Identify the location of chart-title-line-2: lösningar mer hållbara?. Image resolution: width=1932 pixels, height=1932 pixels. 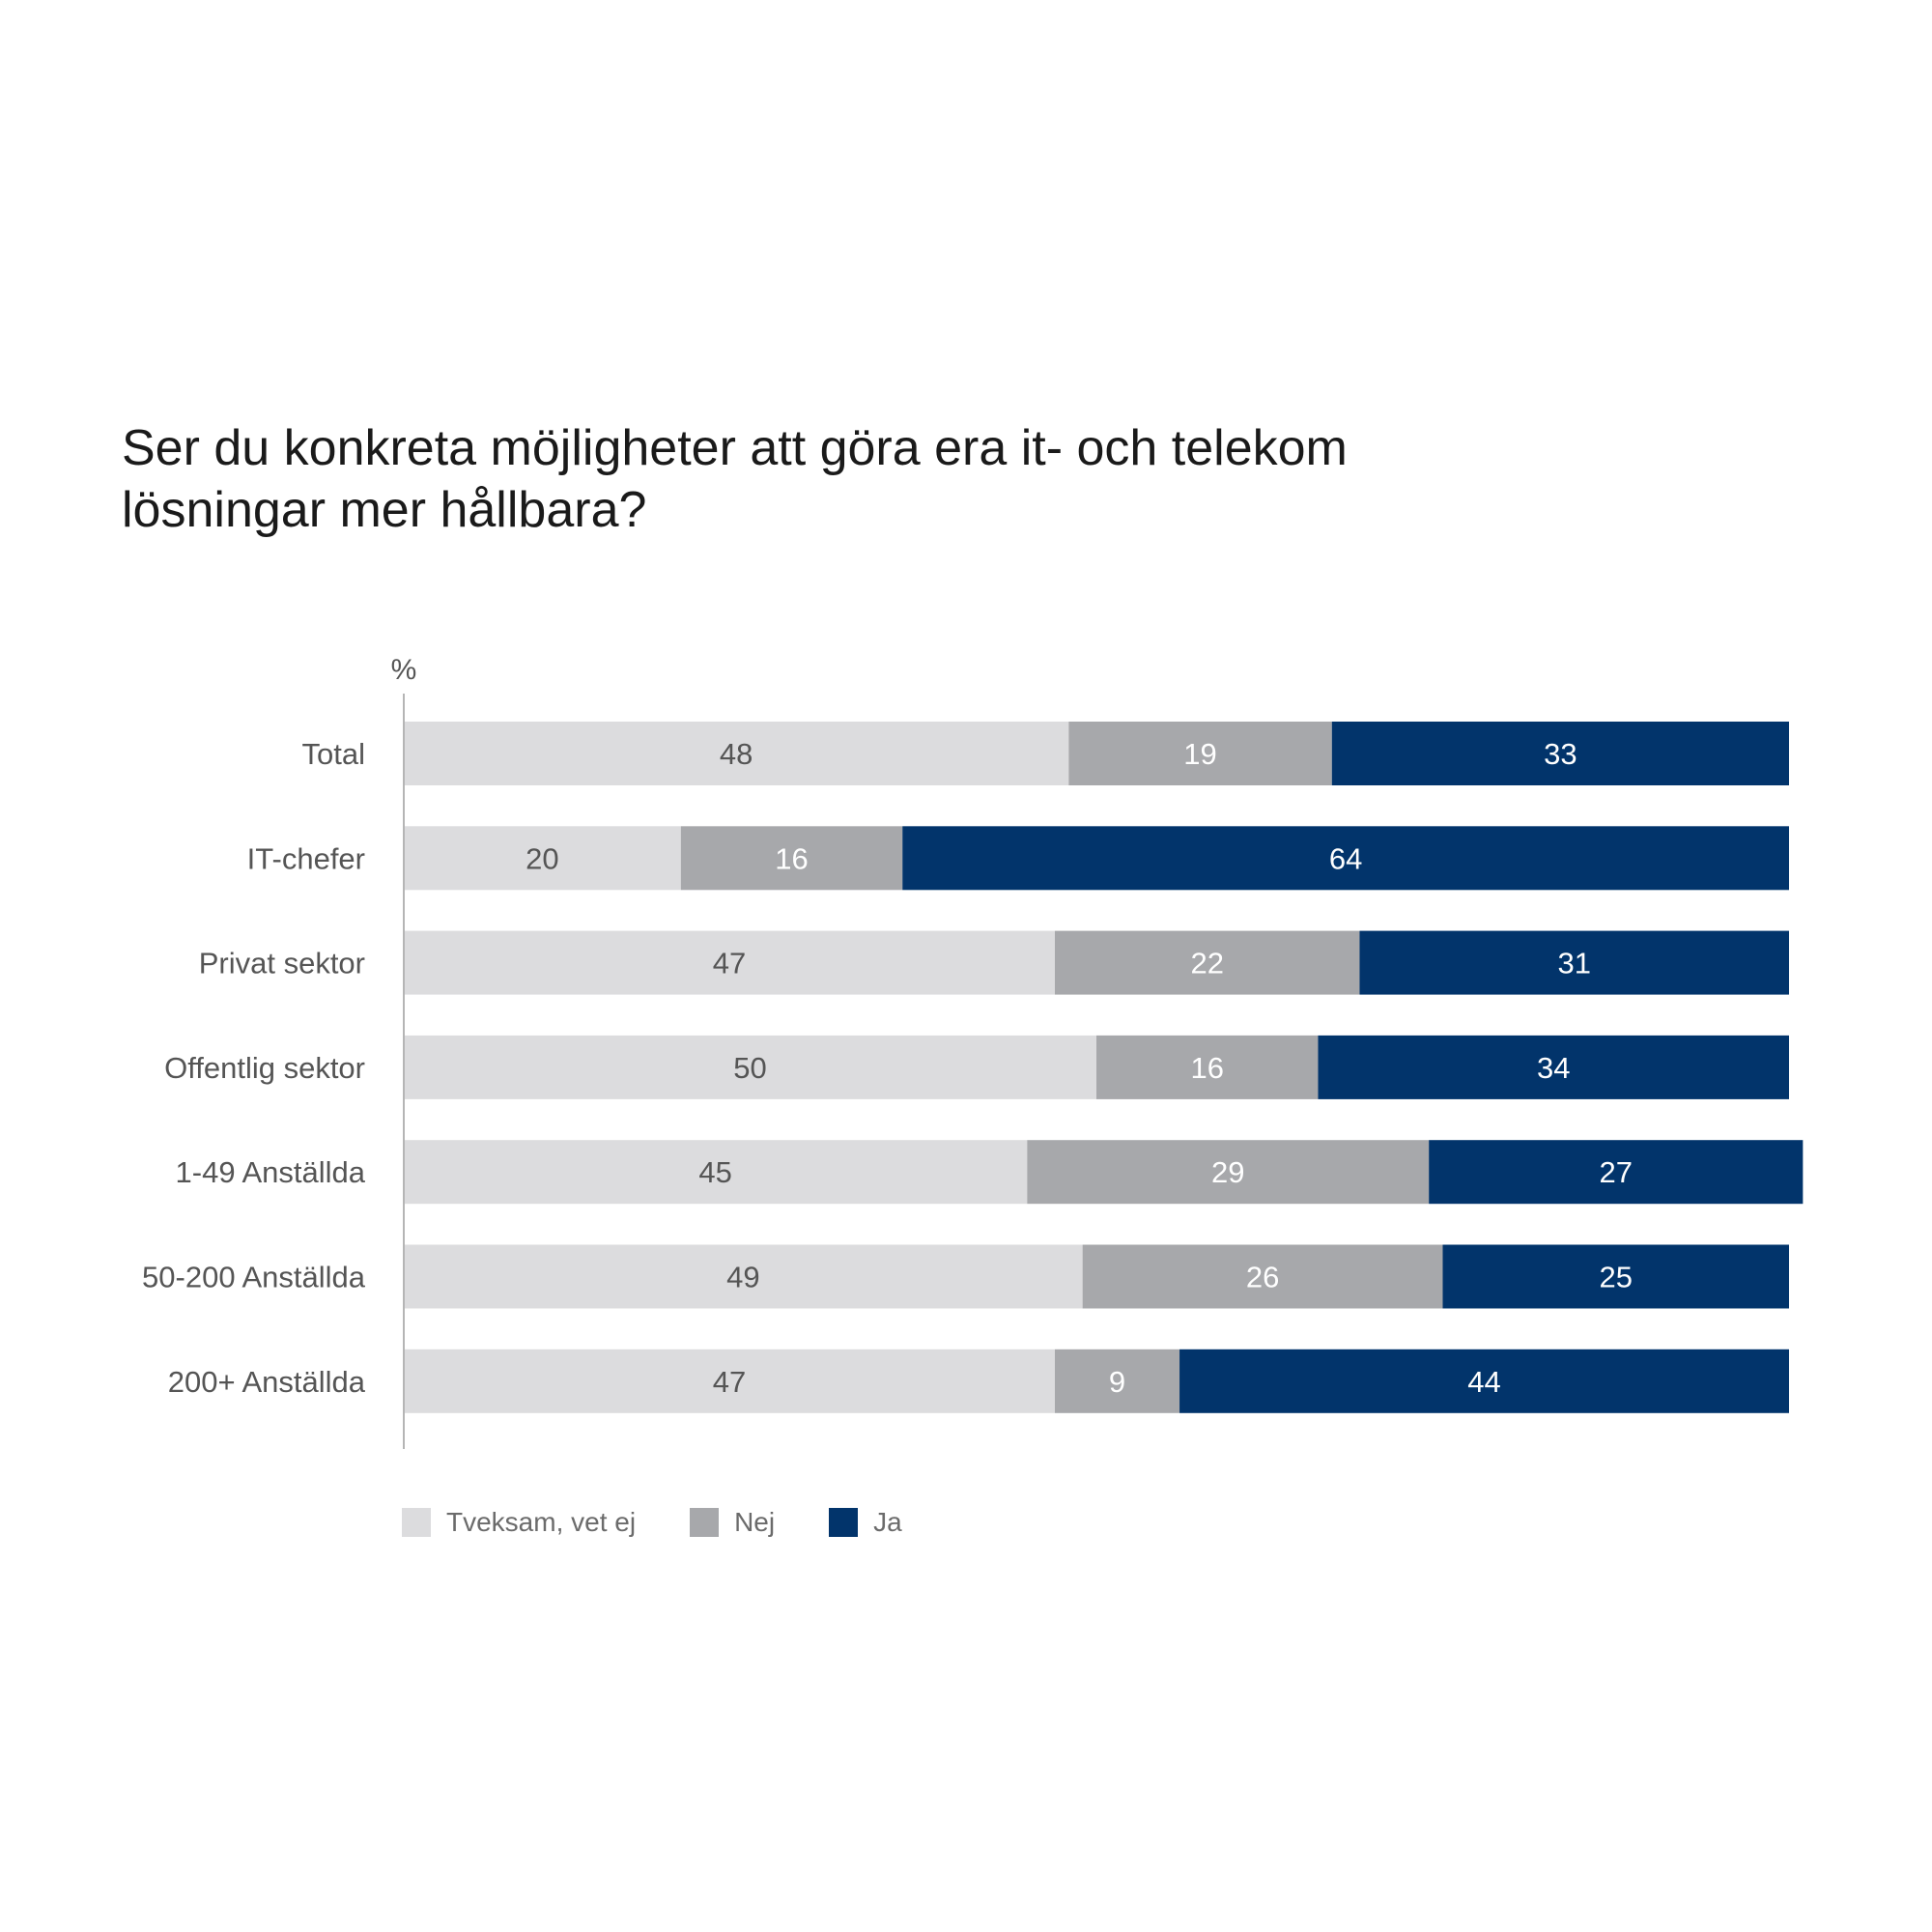
(384, 510).